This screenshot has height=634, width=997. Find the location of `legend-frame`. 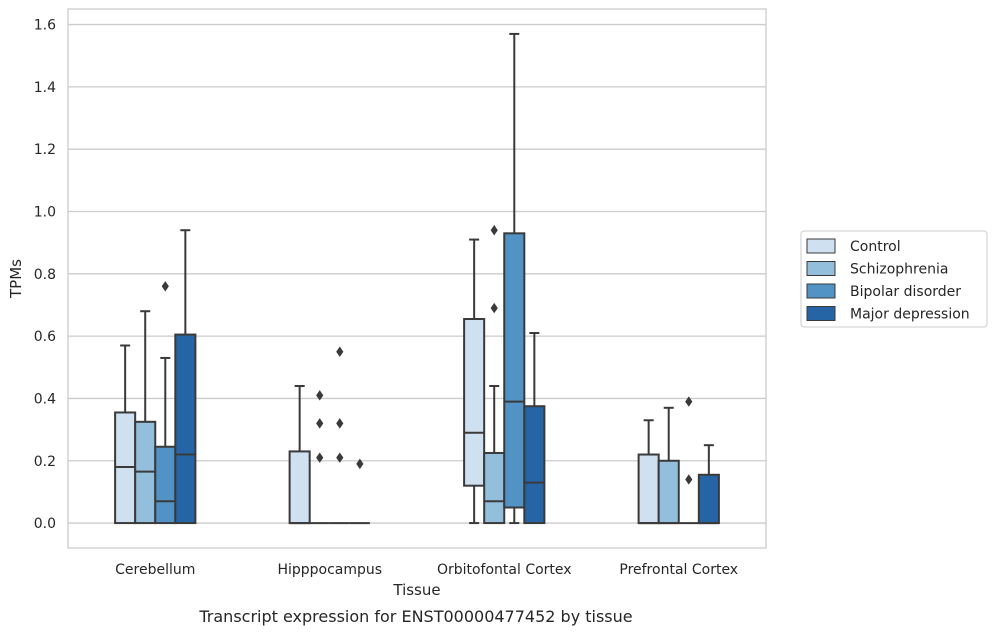

legend-frame is located at coordinates (894, 279).